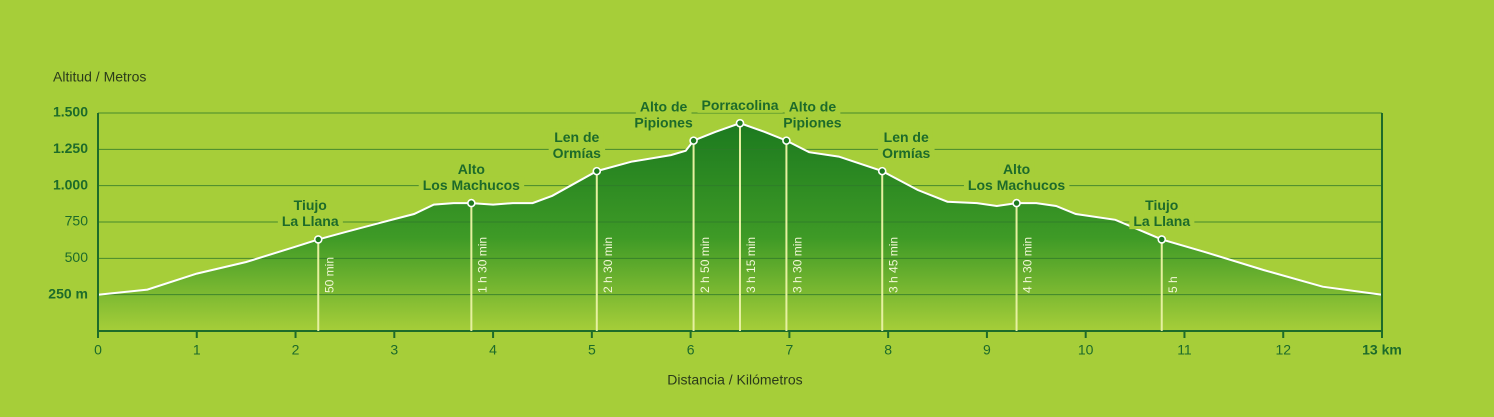 This screenshot has height=417, width=1494. What do you see at coordinates (1184, 350) in the screenshot?
I see `x-tick-label: 11` at bounding box center [1184, 350].